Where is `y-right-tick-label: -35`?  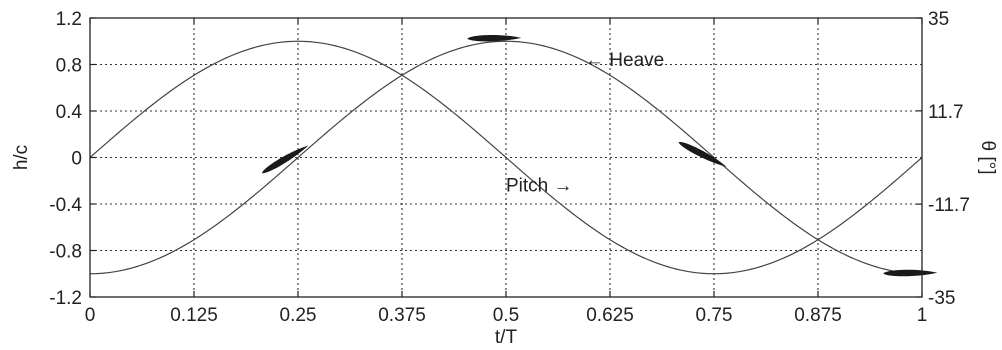
y-right-tick-label: -35 is located at coordinates (941, 298).